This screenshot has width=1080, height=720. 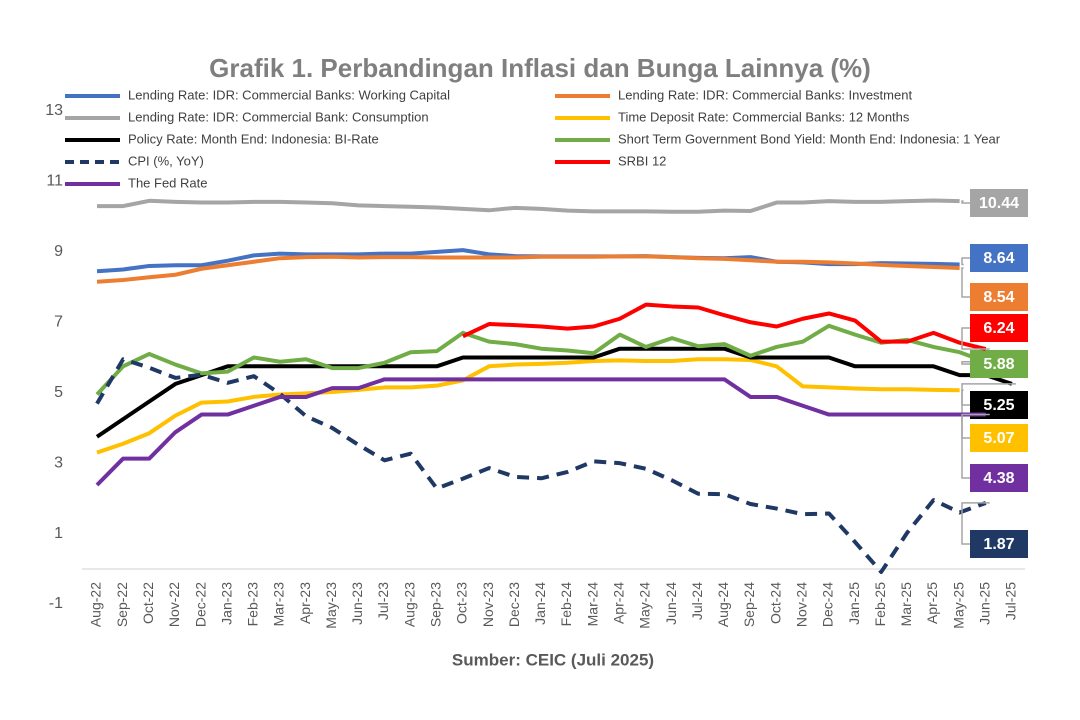 What do you see at coordinates (96, 604) in the screenshot?
I see `x-tick-label: Aug-22` at bounding box center [96, 604].